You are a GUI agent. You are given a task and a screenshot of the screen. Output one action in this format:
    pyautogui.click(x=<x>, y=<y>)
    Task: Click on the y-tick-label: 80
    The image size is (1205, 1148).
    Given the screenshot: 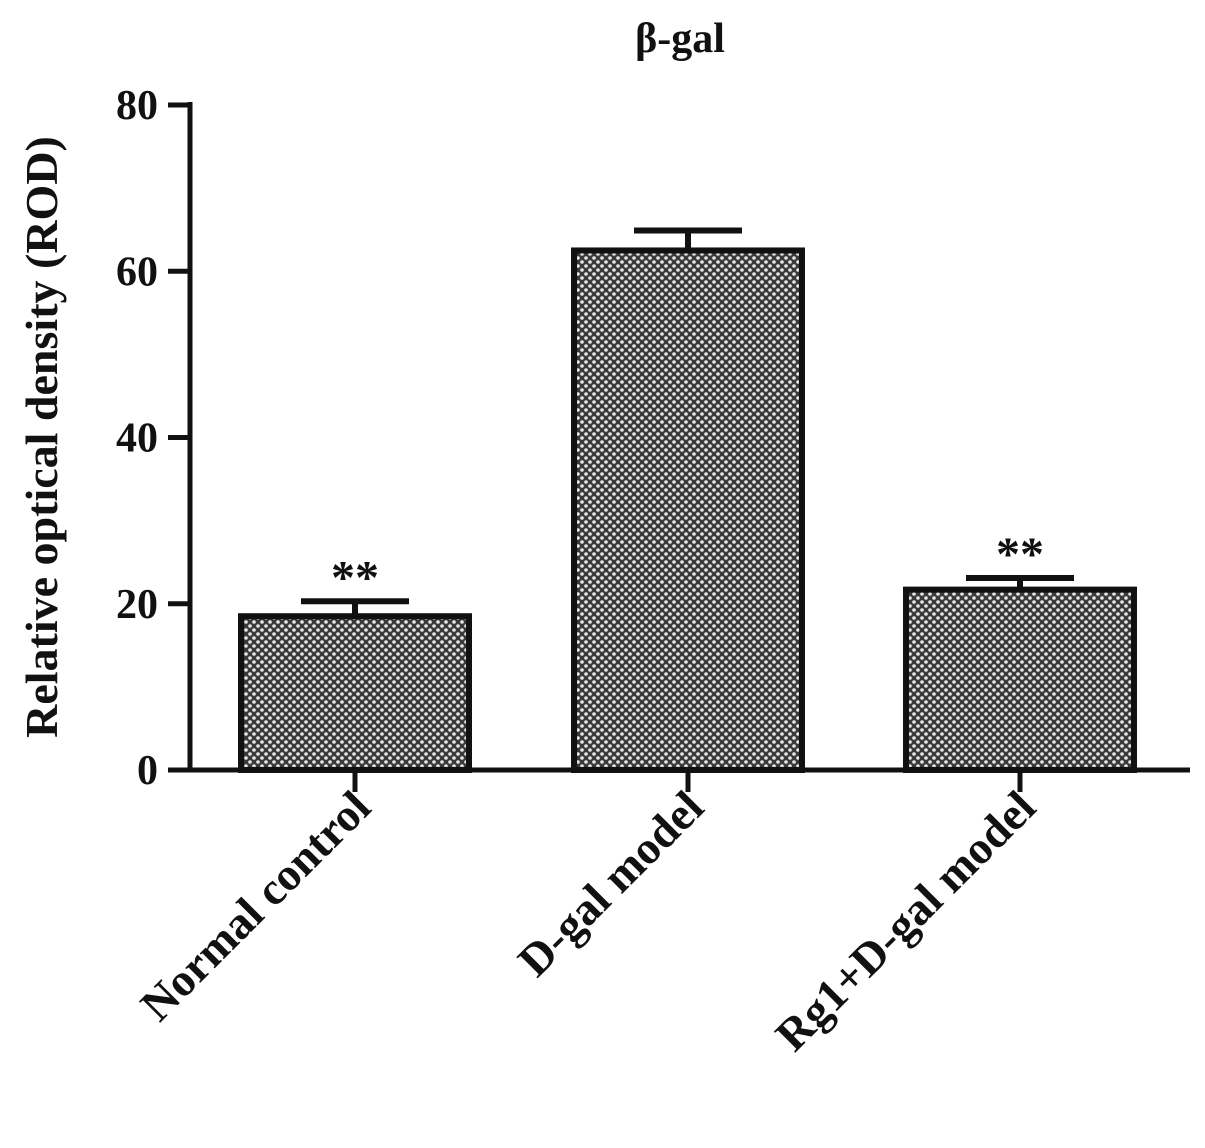 What is the action you would take?
    pyautogui.click(x=137, y=106)
    